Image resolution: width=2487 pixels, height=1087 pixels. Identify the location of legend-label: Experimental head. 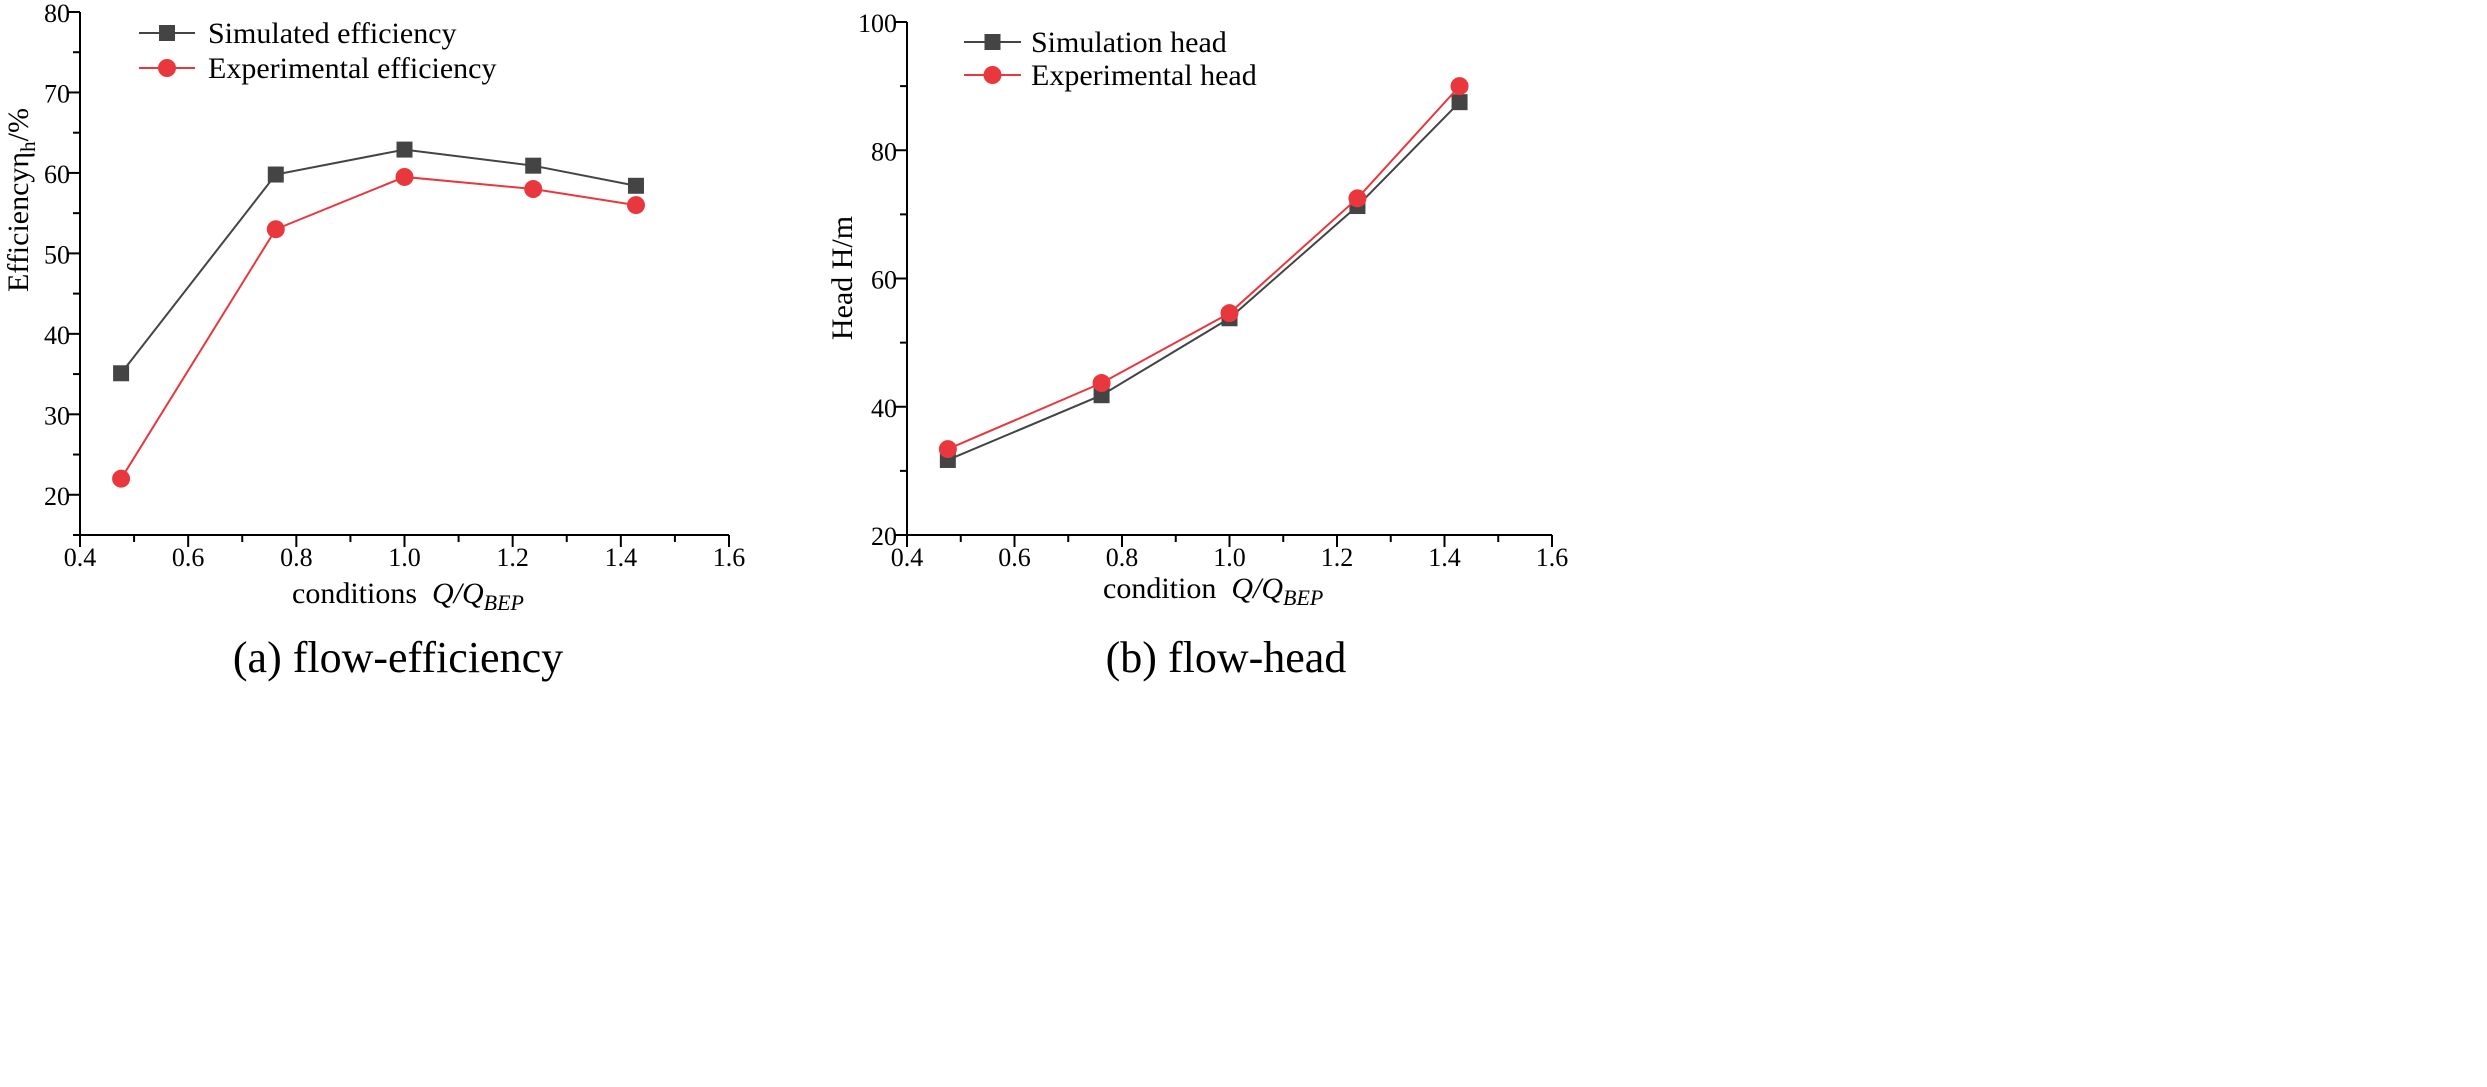
(1144, 75).